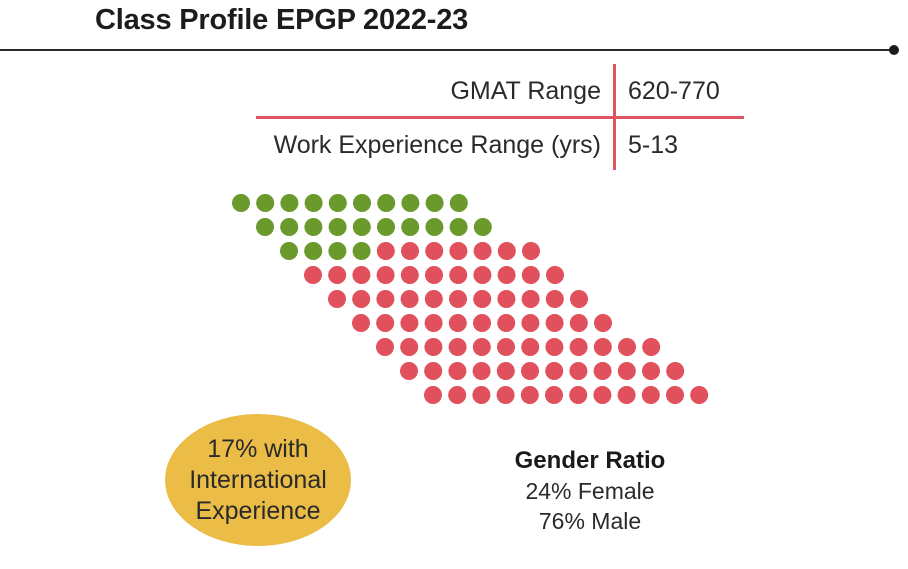 The height and width of the screenshot is (569, 908). Describe the element at coordinates (653, 145) in the screenshot. I see `work-experience-range-value: 5-13` at that location.